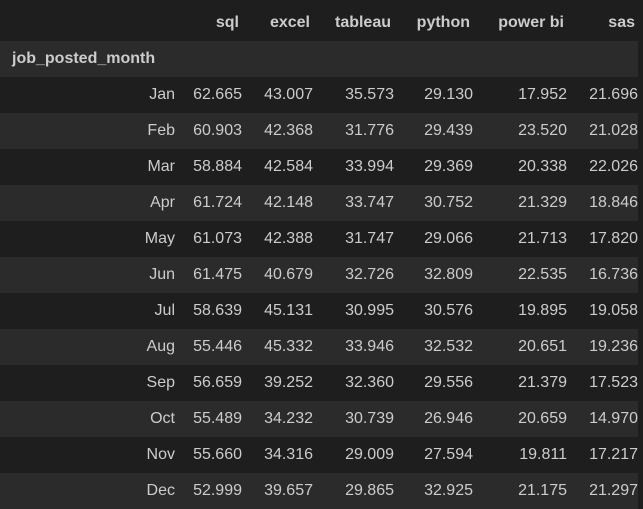 The image size is (643, 509). What do you see at coordinates (208, 167) in the screenshot?
I see `cell-sql: 58.884` at bounding box center [208, 167].